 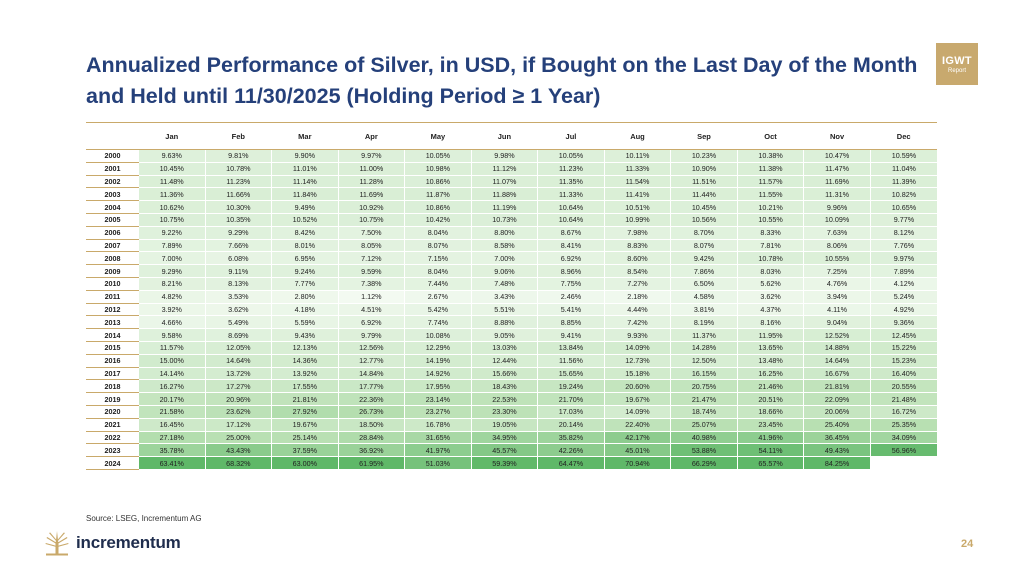 What do you see at coordinates (112, 181) in the screenshot?
I see `year-label: 2002` at bounding box center [112, 181].